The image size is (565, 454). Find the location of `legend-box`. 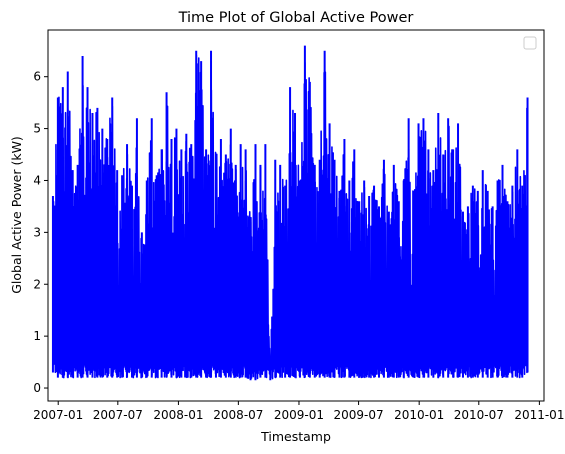

legend-box is located at coordinates (530, 43).